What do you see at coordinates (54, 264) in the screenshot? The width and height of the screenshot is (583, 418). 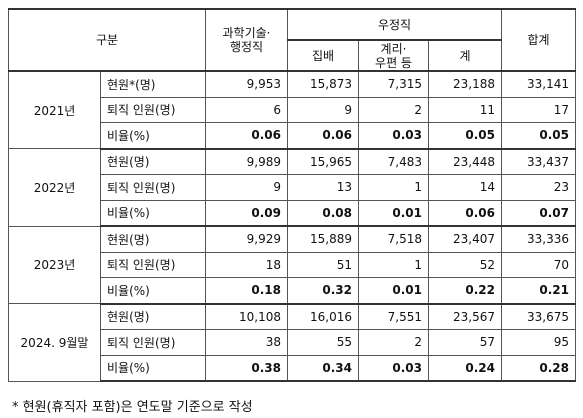 I see `group-label: 2023년` at bounding box center [54, 264].